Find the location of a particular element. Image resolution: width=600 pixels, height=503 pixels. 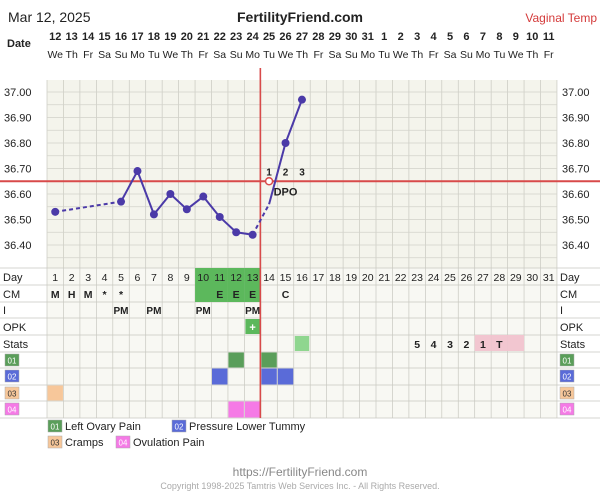

date-label: 3 is located at coordinates (417, 37).